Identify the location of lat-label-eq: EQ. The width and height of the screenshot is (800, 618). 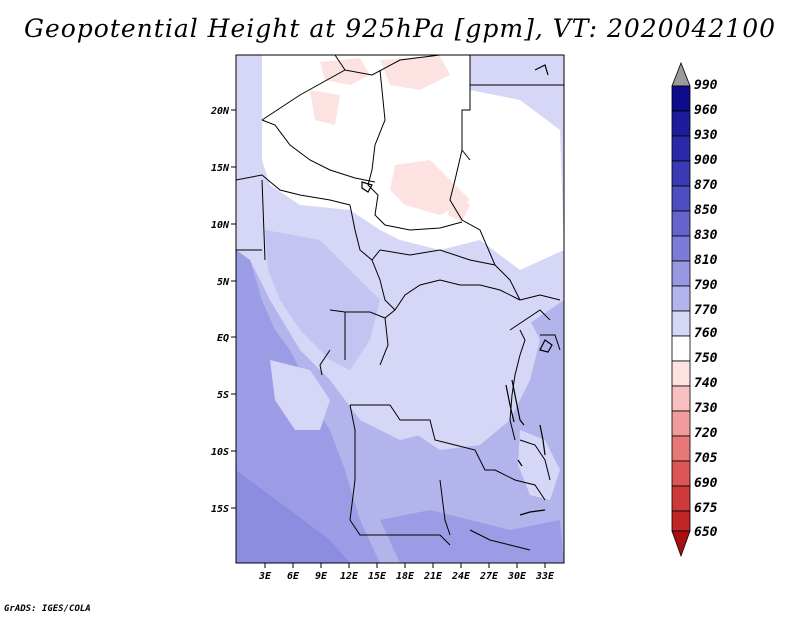
(223, 338).